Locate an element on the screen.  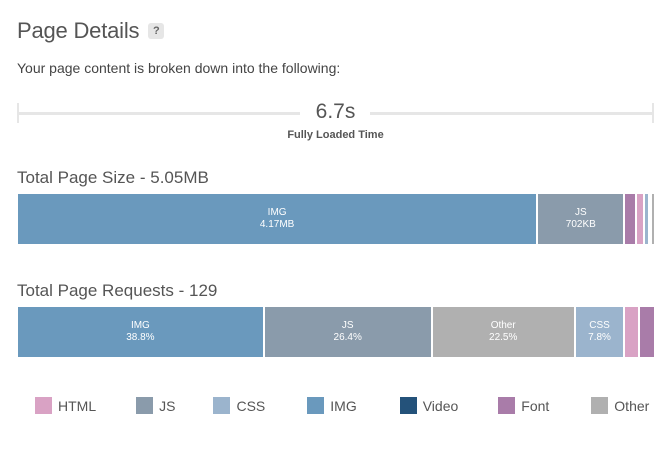
legend-item-html: HTML is located at coordinates (65, 405).